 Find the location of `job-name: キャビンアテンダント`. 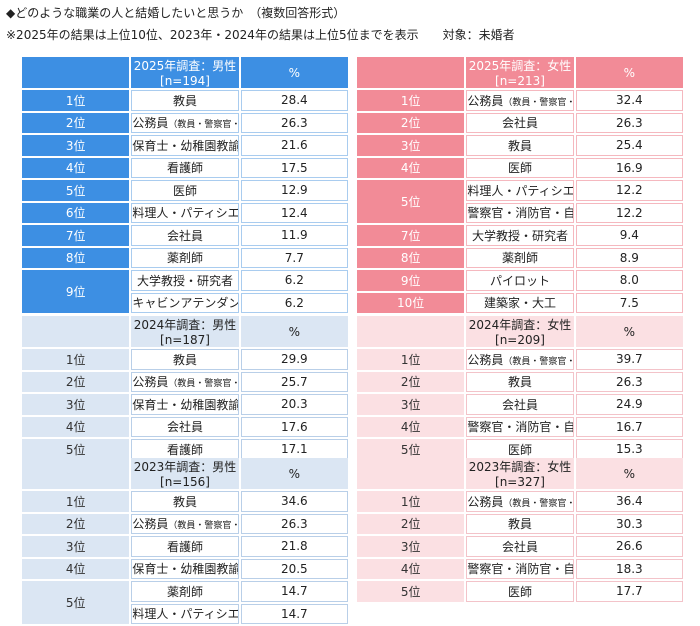

job-name: キャビンアテンダント is located at coordinates (184, 303).